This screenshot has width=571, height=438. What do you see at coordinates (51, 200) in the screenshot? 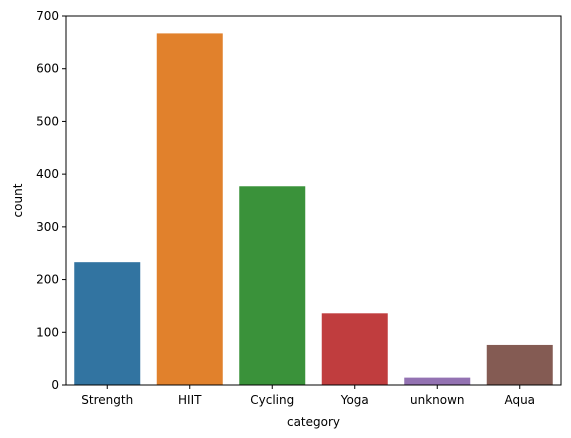
I see `y-axis: 0 100 200 300 400 500 600 700` at bounding box center [51, 200].